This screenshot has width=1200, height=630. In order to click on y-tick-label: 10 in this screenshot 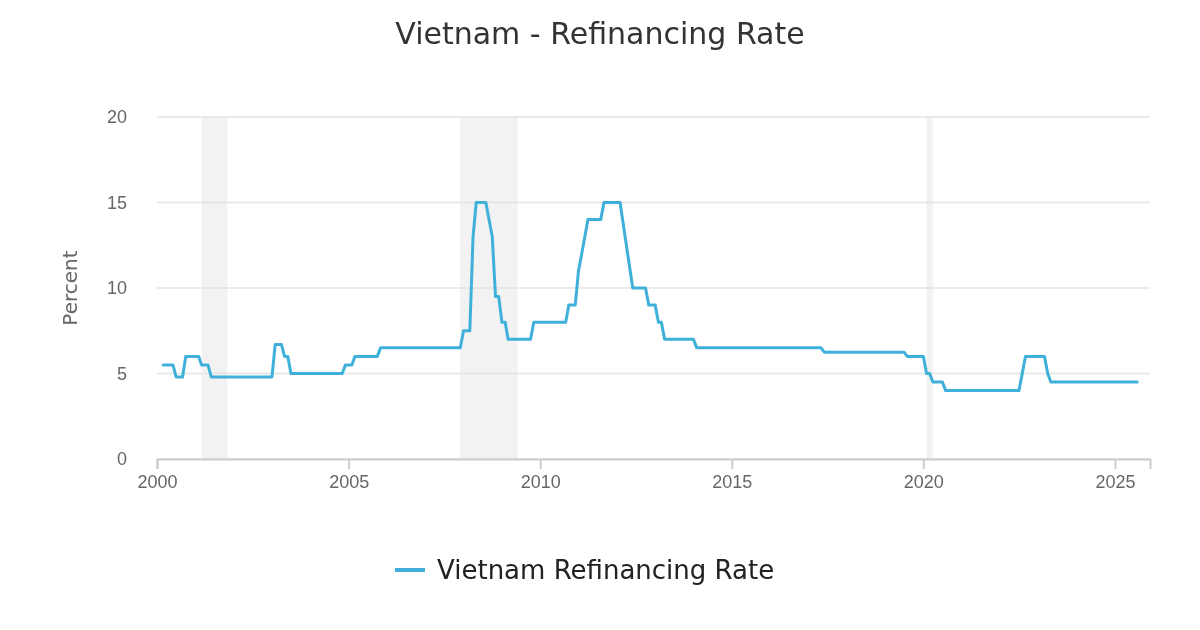, I will do `click(116, 288)`.